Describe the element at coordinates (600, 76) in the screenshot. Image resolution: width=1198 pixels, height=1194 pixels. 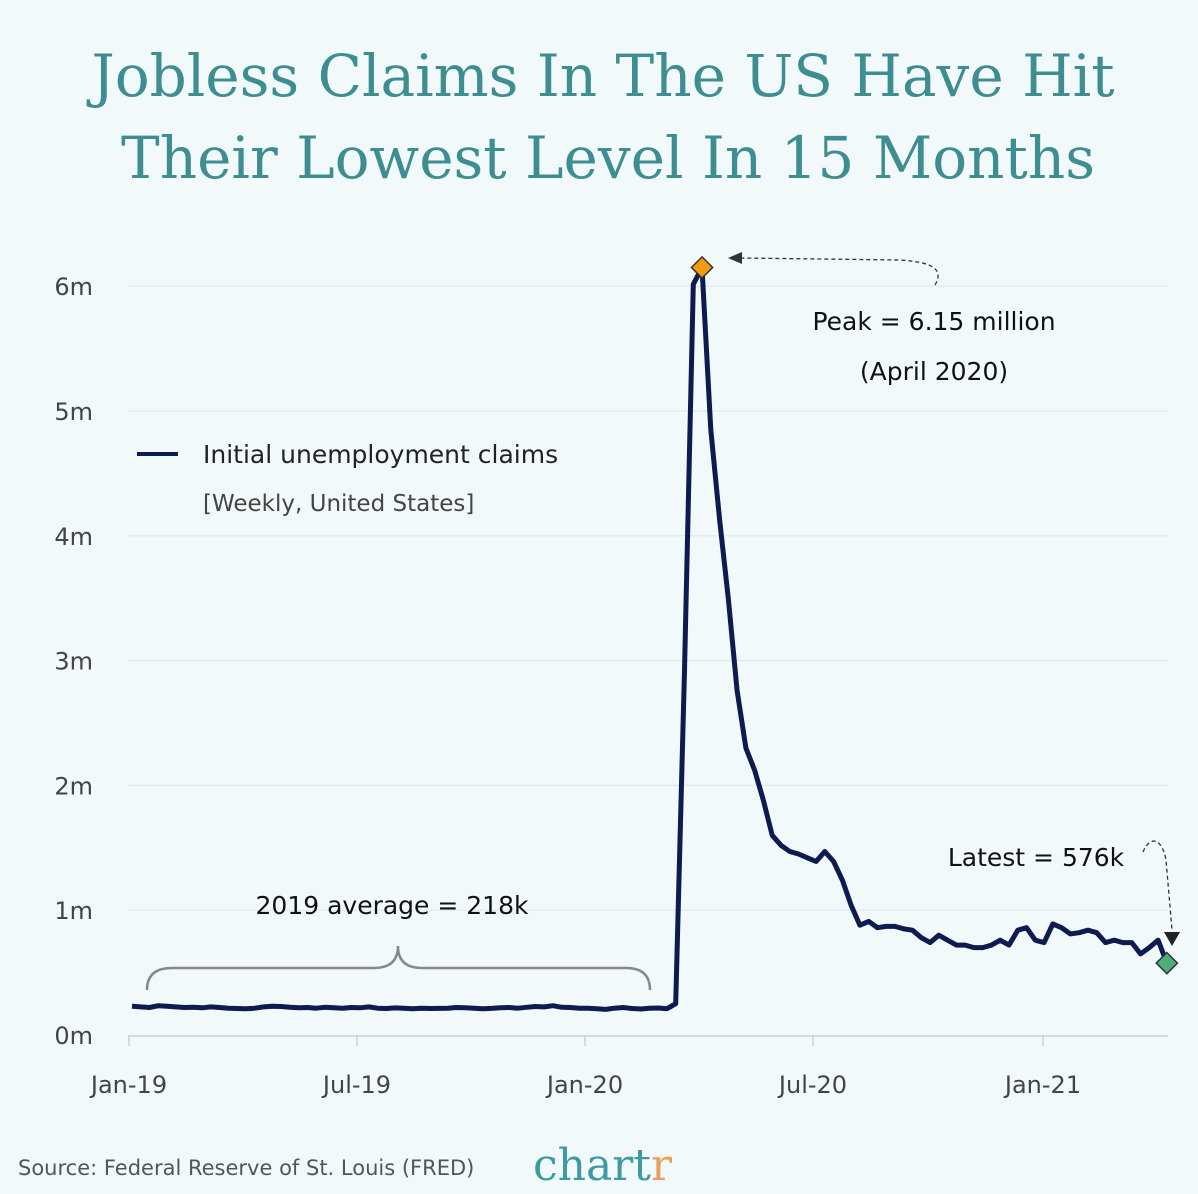
I see `title-line-1: Jobless Claims In The US Have Hit` at that location.